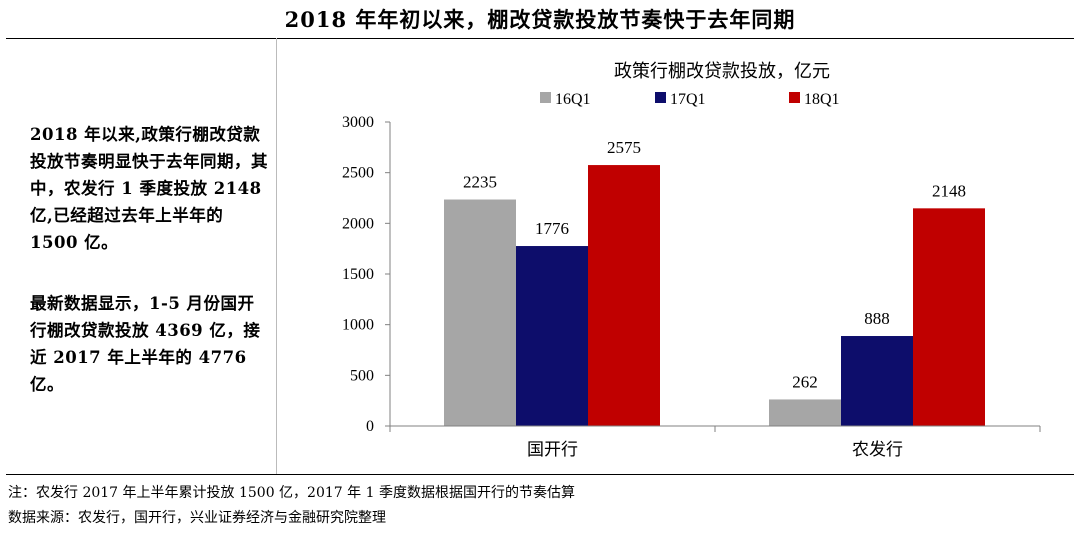 The image size is (1080, 538). I want to click on data-label-17Q1: 888, so click(877, 318).